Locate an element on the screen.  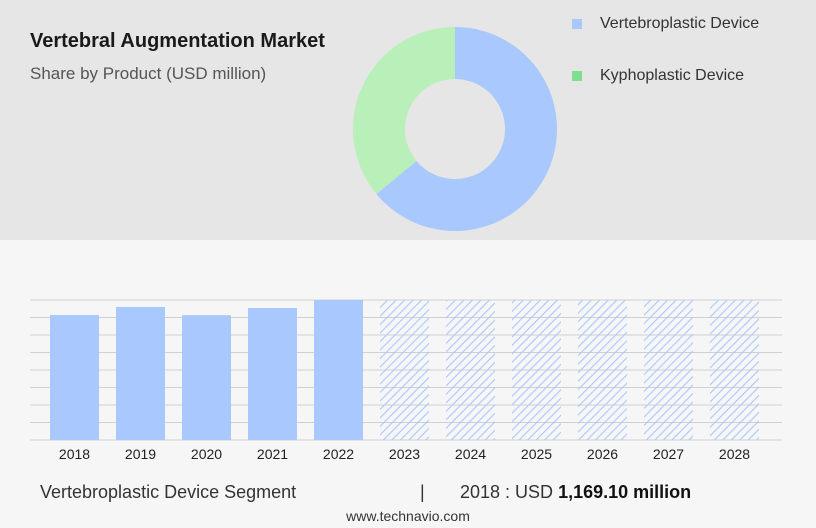
bar-2021 is located at coordinates (272, 374).